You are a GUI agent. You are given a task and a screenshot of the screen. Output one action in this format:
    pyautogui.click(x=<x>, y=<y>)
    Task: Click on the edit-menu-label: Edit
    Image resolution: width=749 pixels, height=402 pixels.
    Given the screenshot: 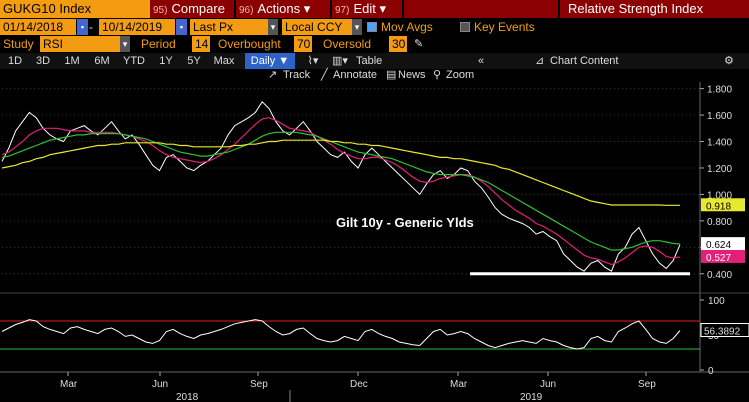 What is the action you would take?
    pyautogui.click(x=364, y=8)
    